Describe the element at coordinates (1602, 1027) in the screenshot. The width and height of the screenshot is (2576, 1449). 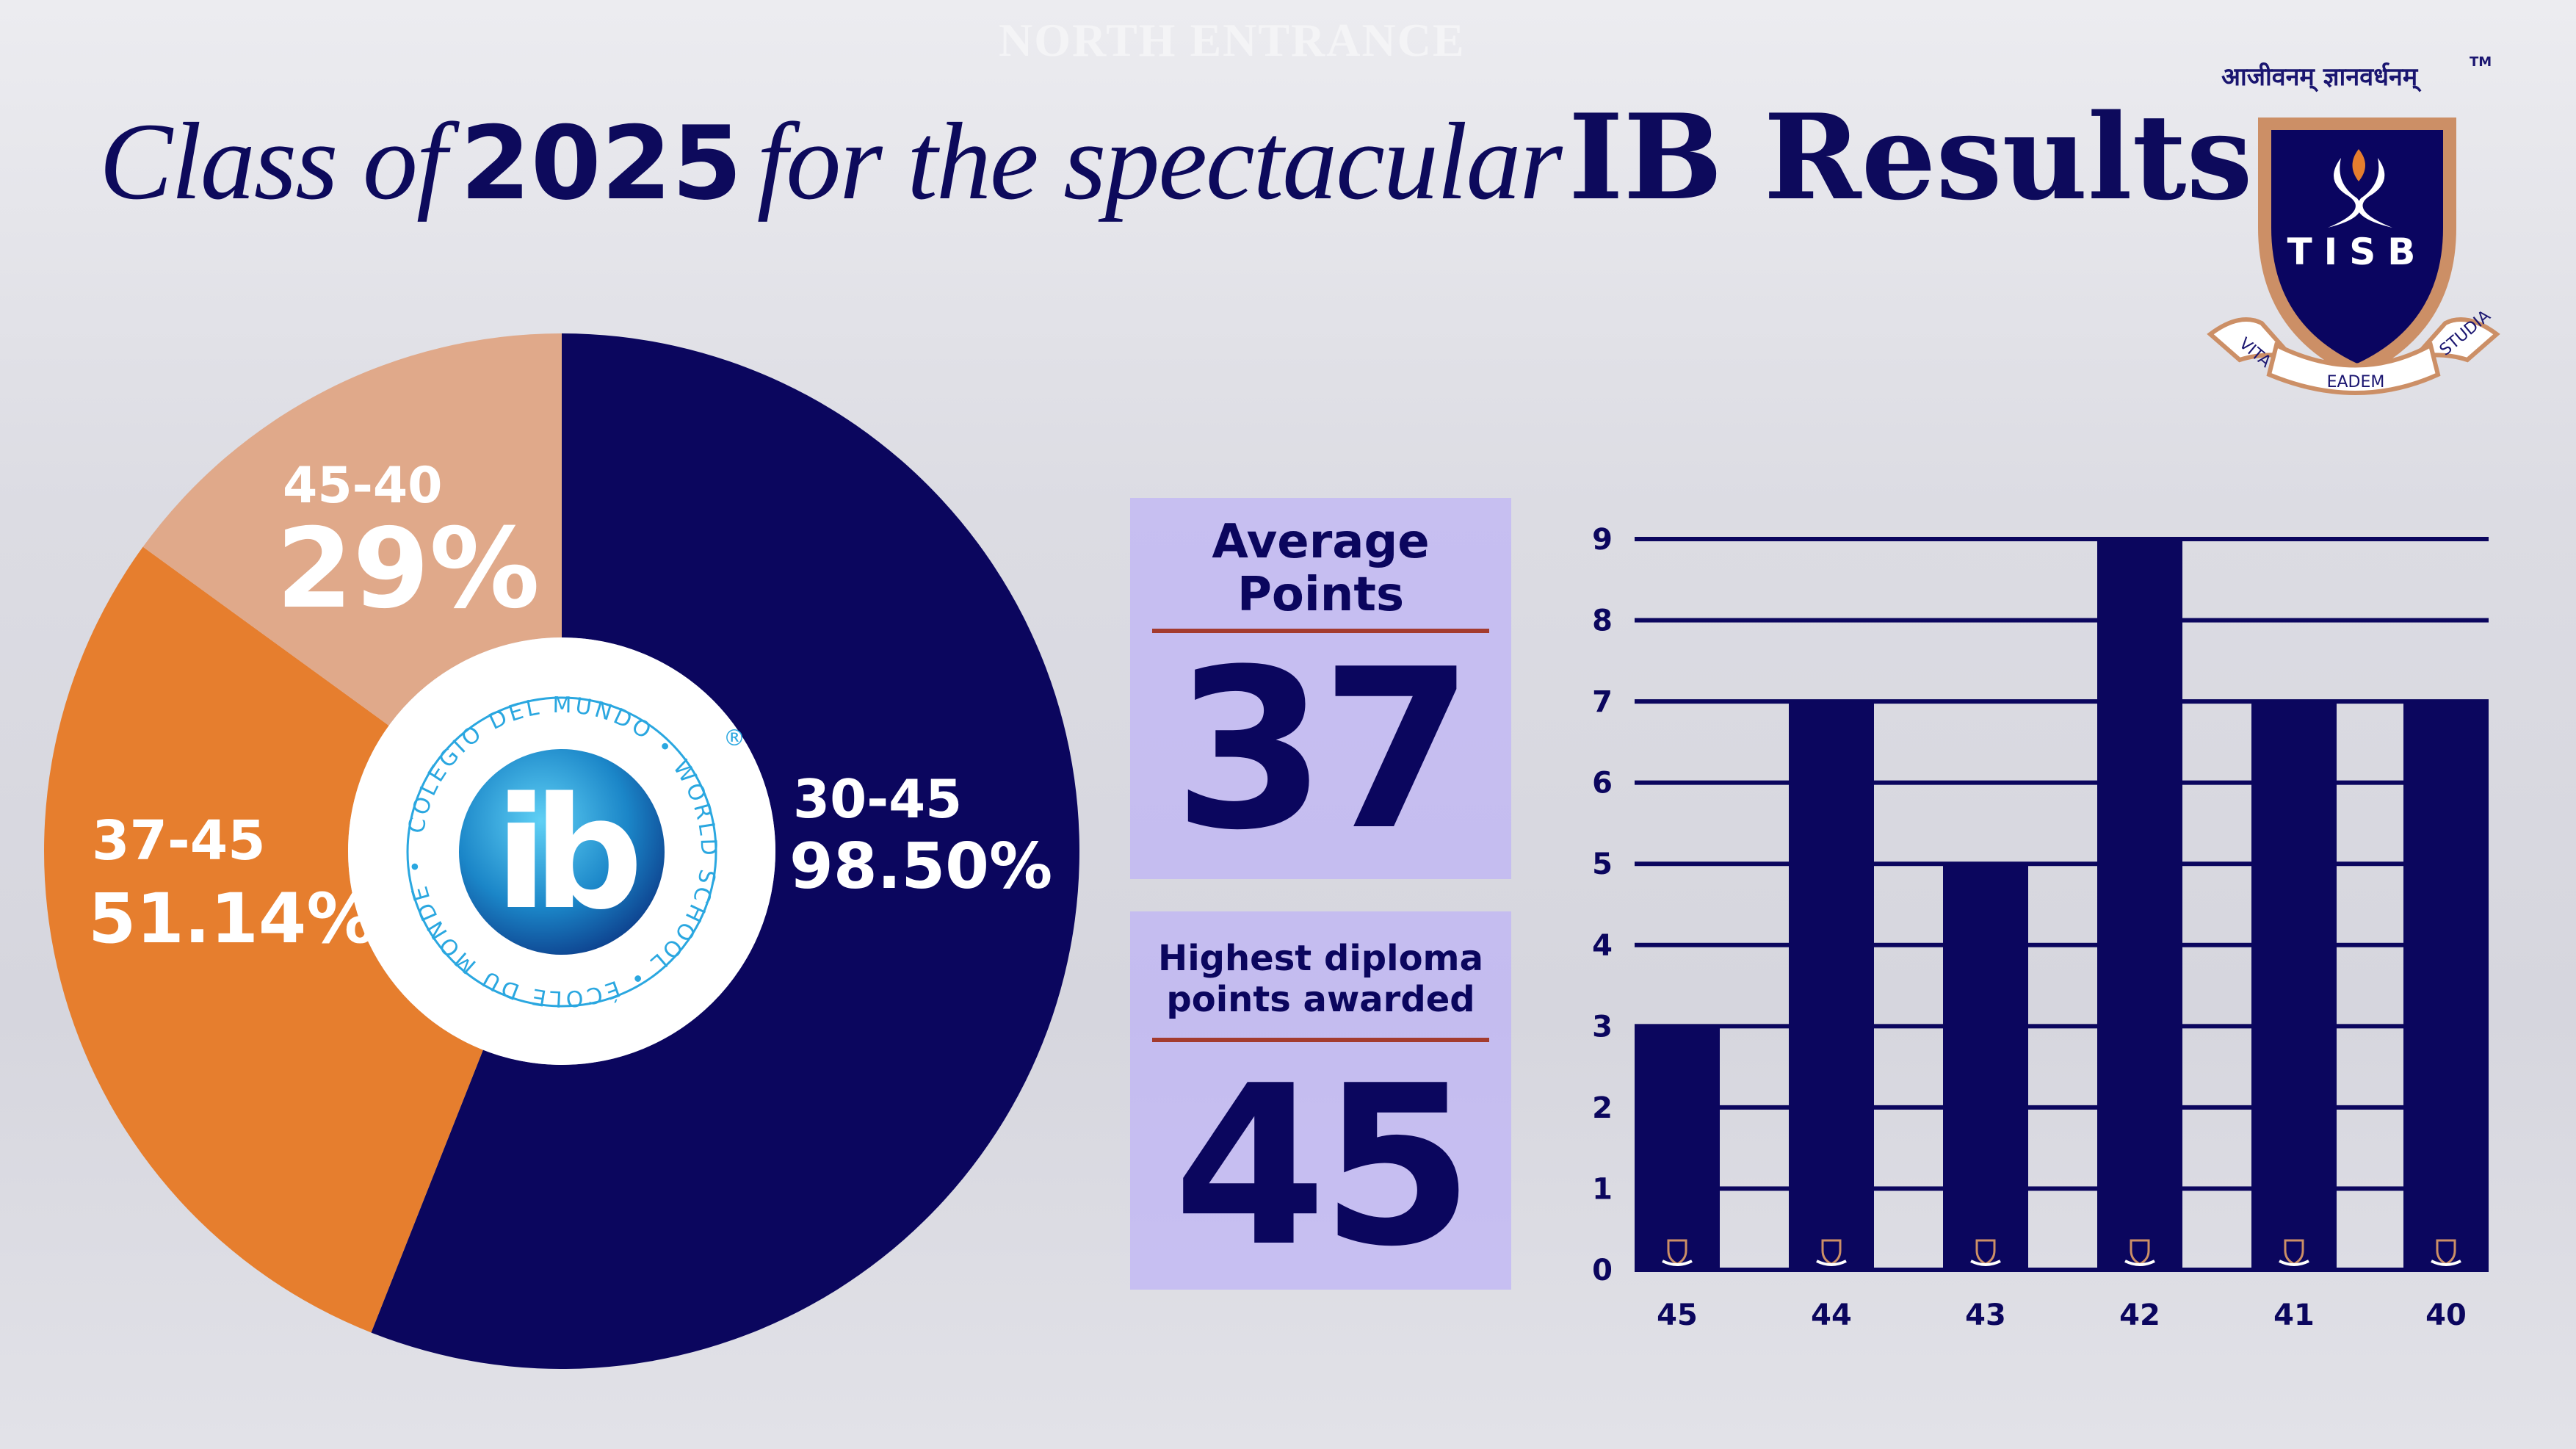
I see `y-tick-label: 3` at that location.